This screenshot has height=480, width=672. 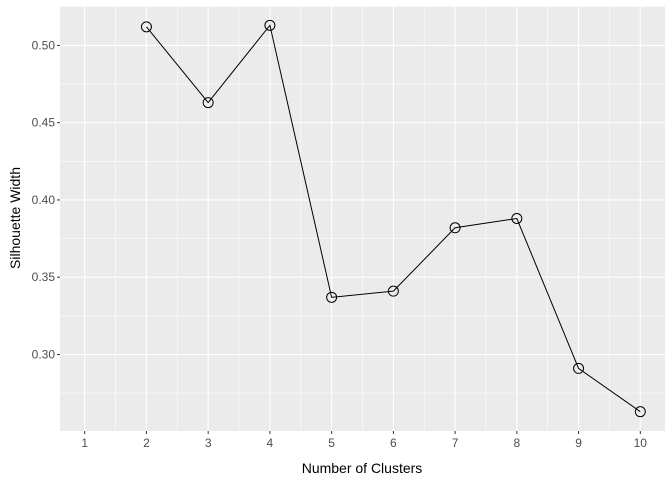 What do you see at coordinates (44, 355) in the screenshot?
I see `y-tick-label: 0.30` at bounding box center [44, 355].